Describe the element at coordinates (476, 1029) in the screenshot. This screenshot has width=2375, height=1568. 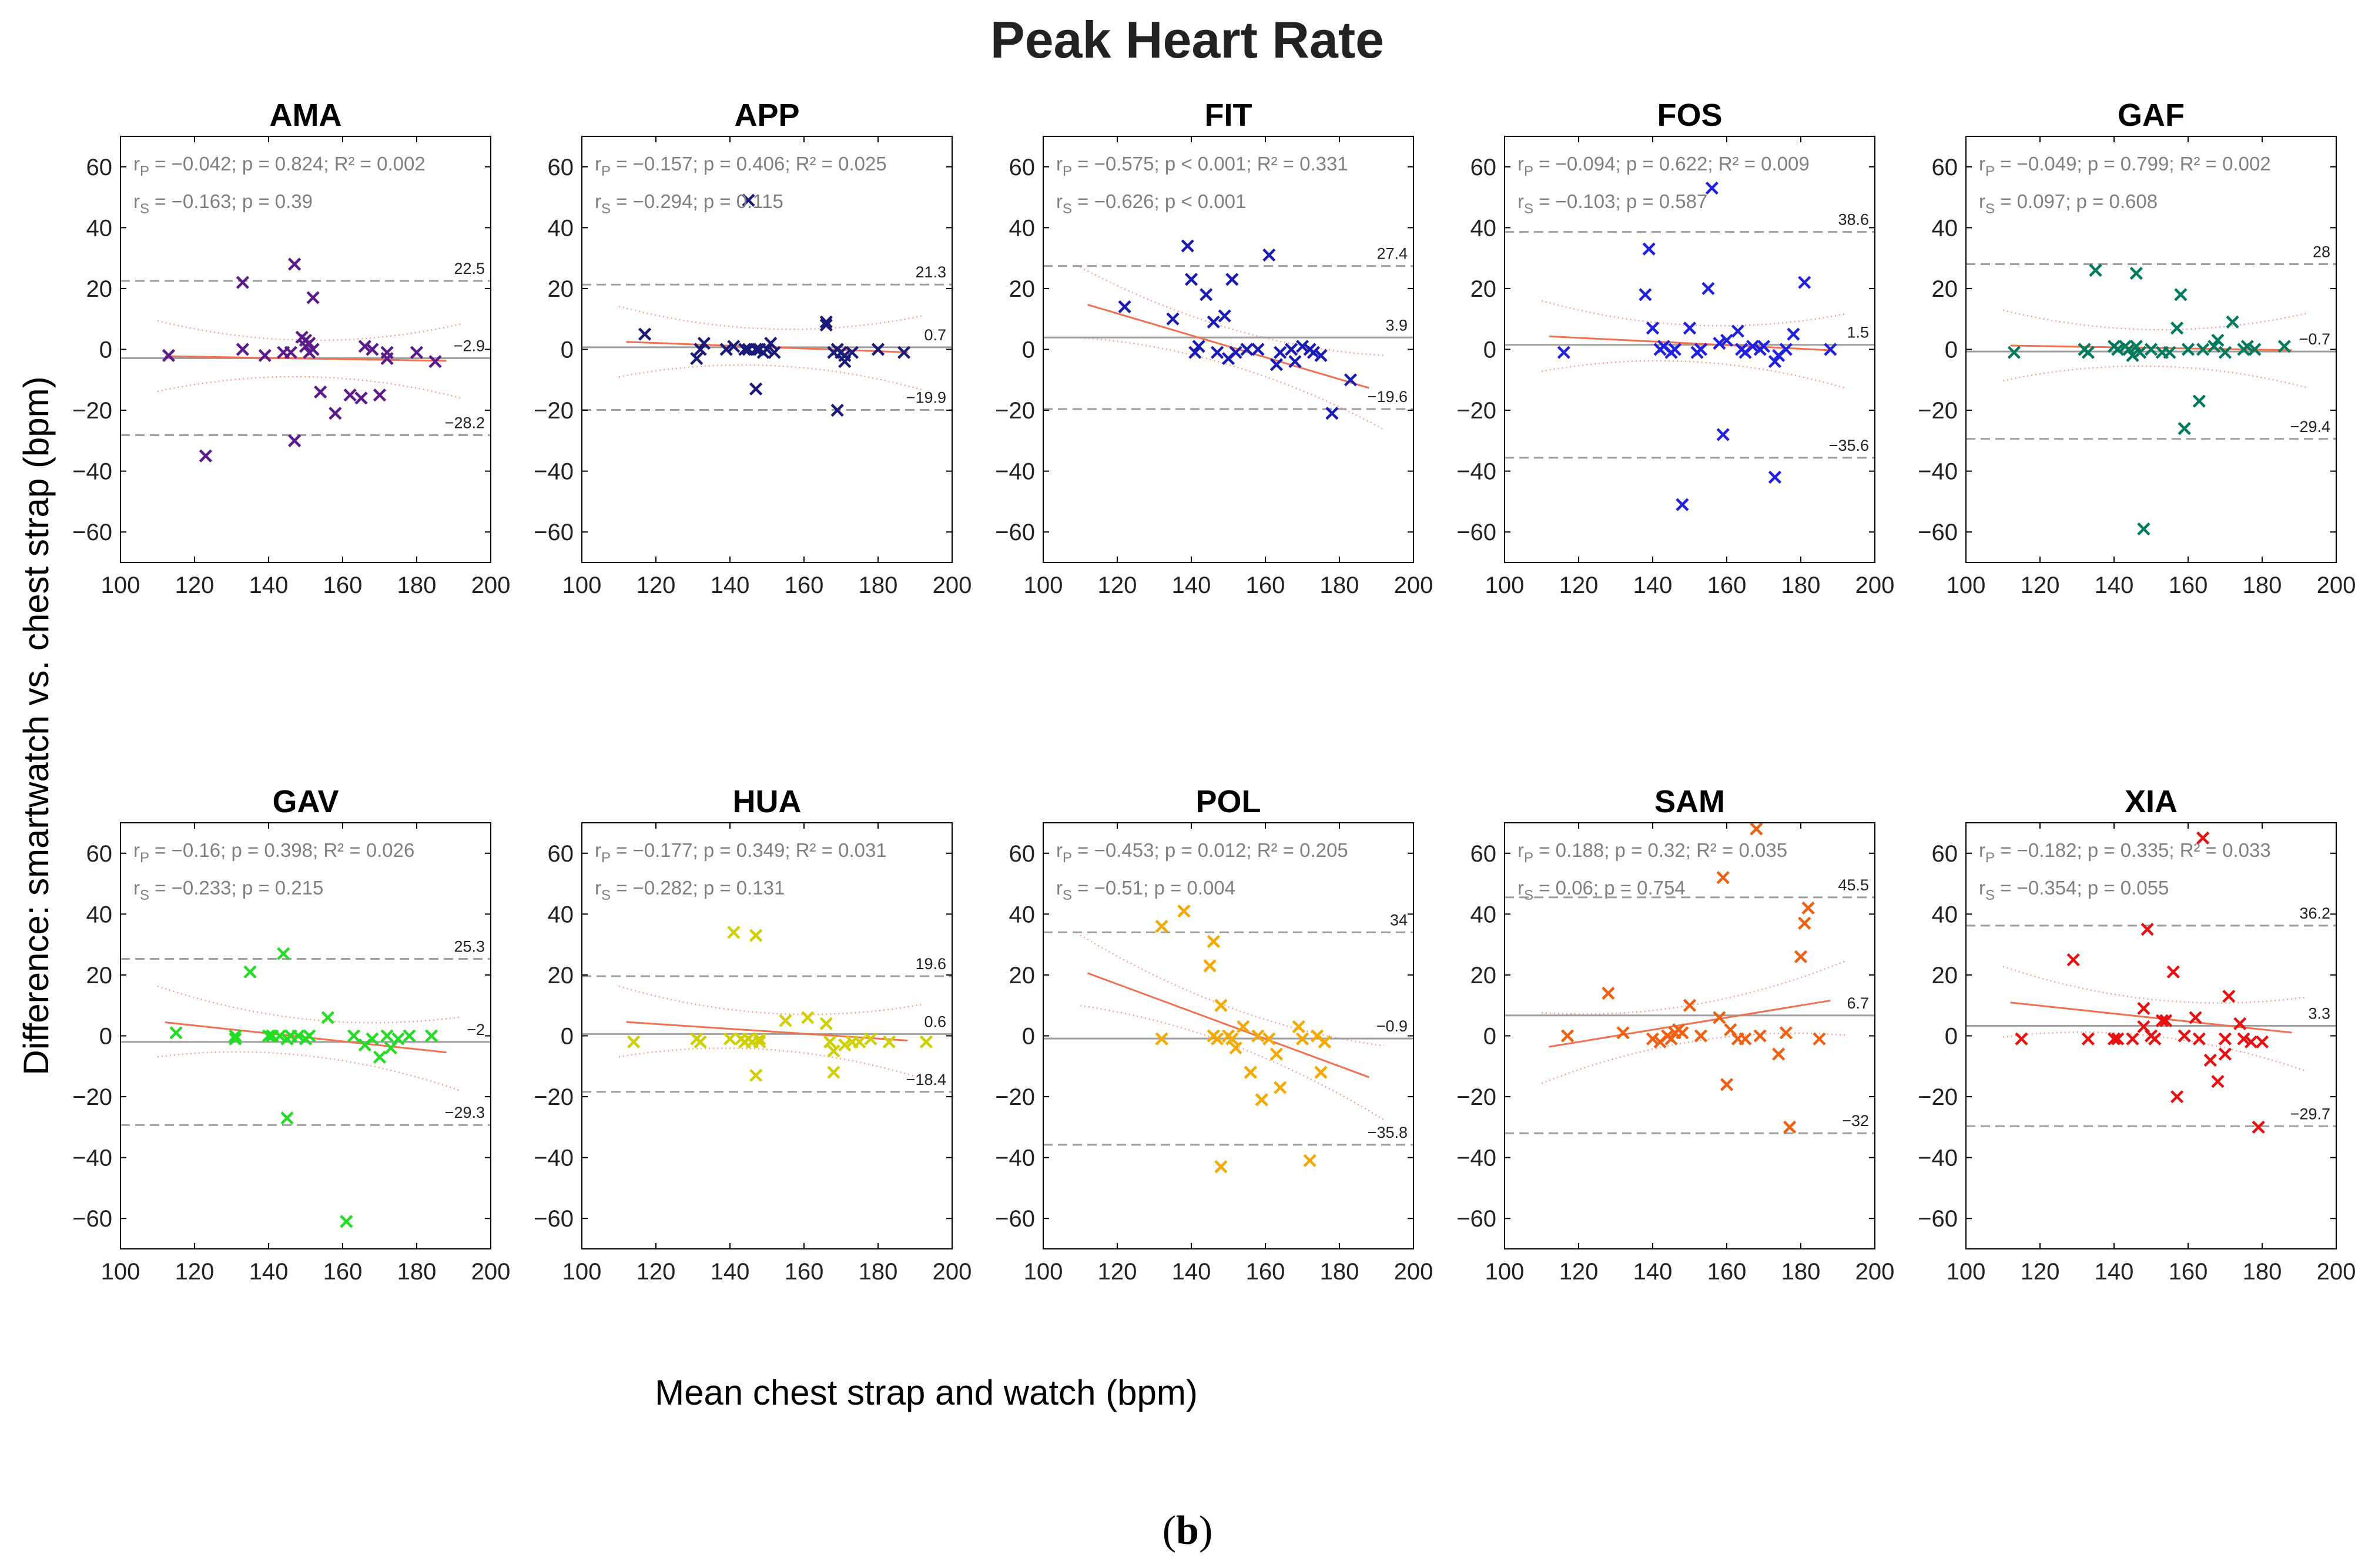
I see `mean-bias-label: −2` at that location.